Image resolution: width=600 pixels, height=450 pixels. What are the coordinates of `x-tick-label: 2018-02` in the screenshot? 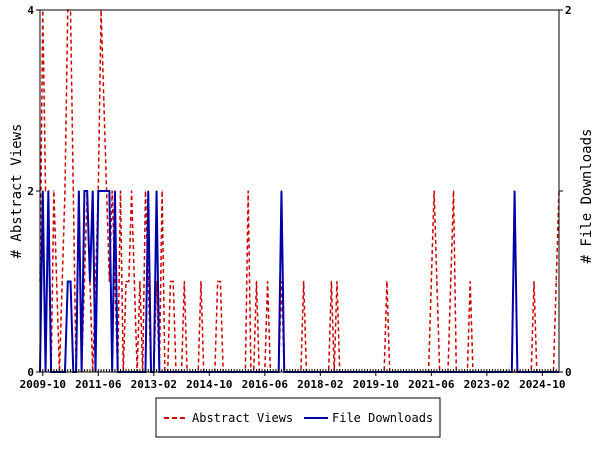 It's located at (320, 384).